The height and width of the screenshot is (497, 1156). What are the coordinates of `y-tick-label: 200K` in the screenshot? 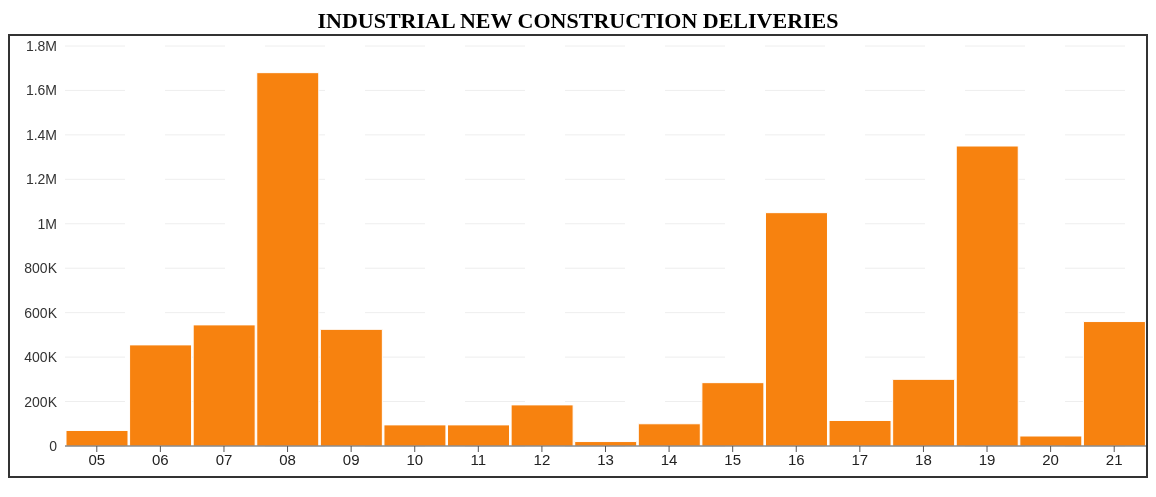 It's located at (41, 401).